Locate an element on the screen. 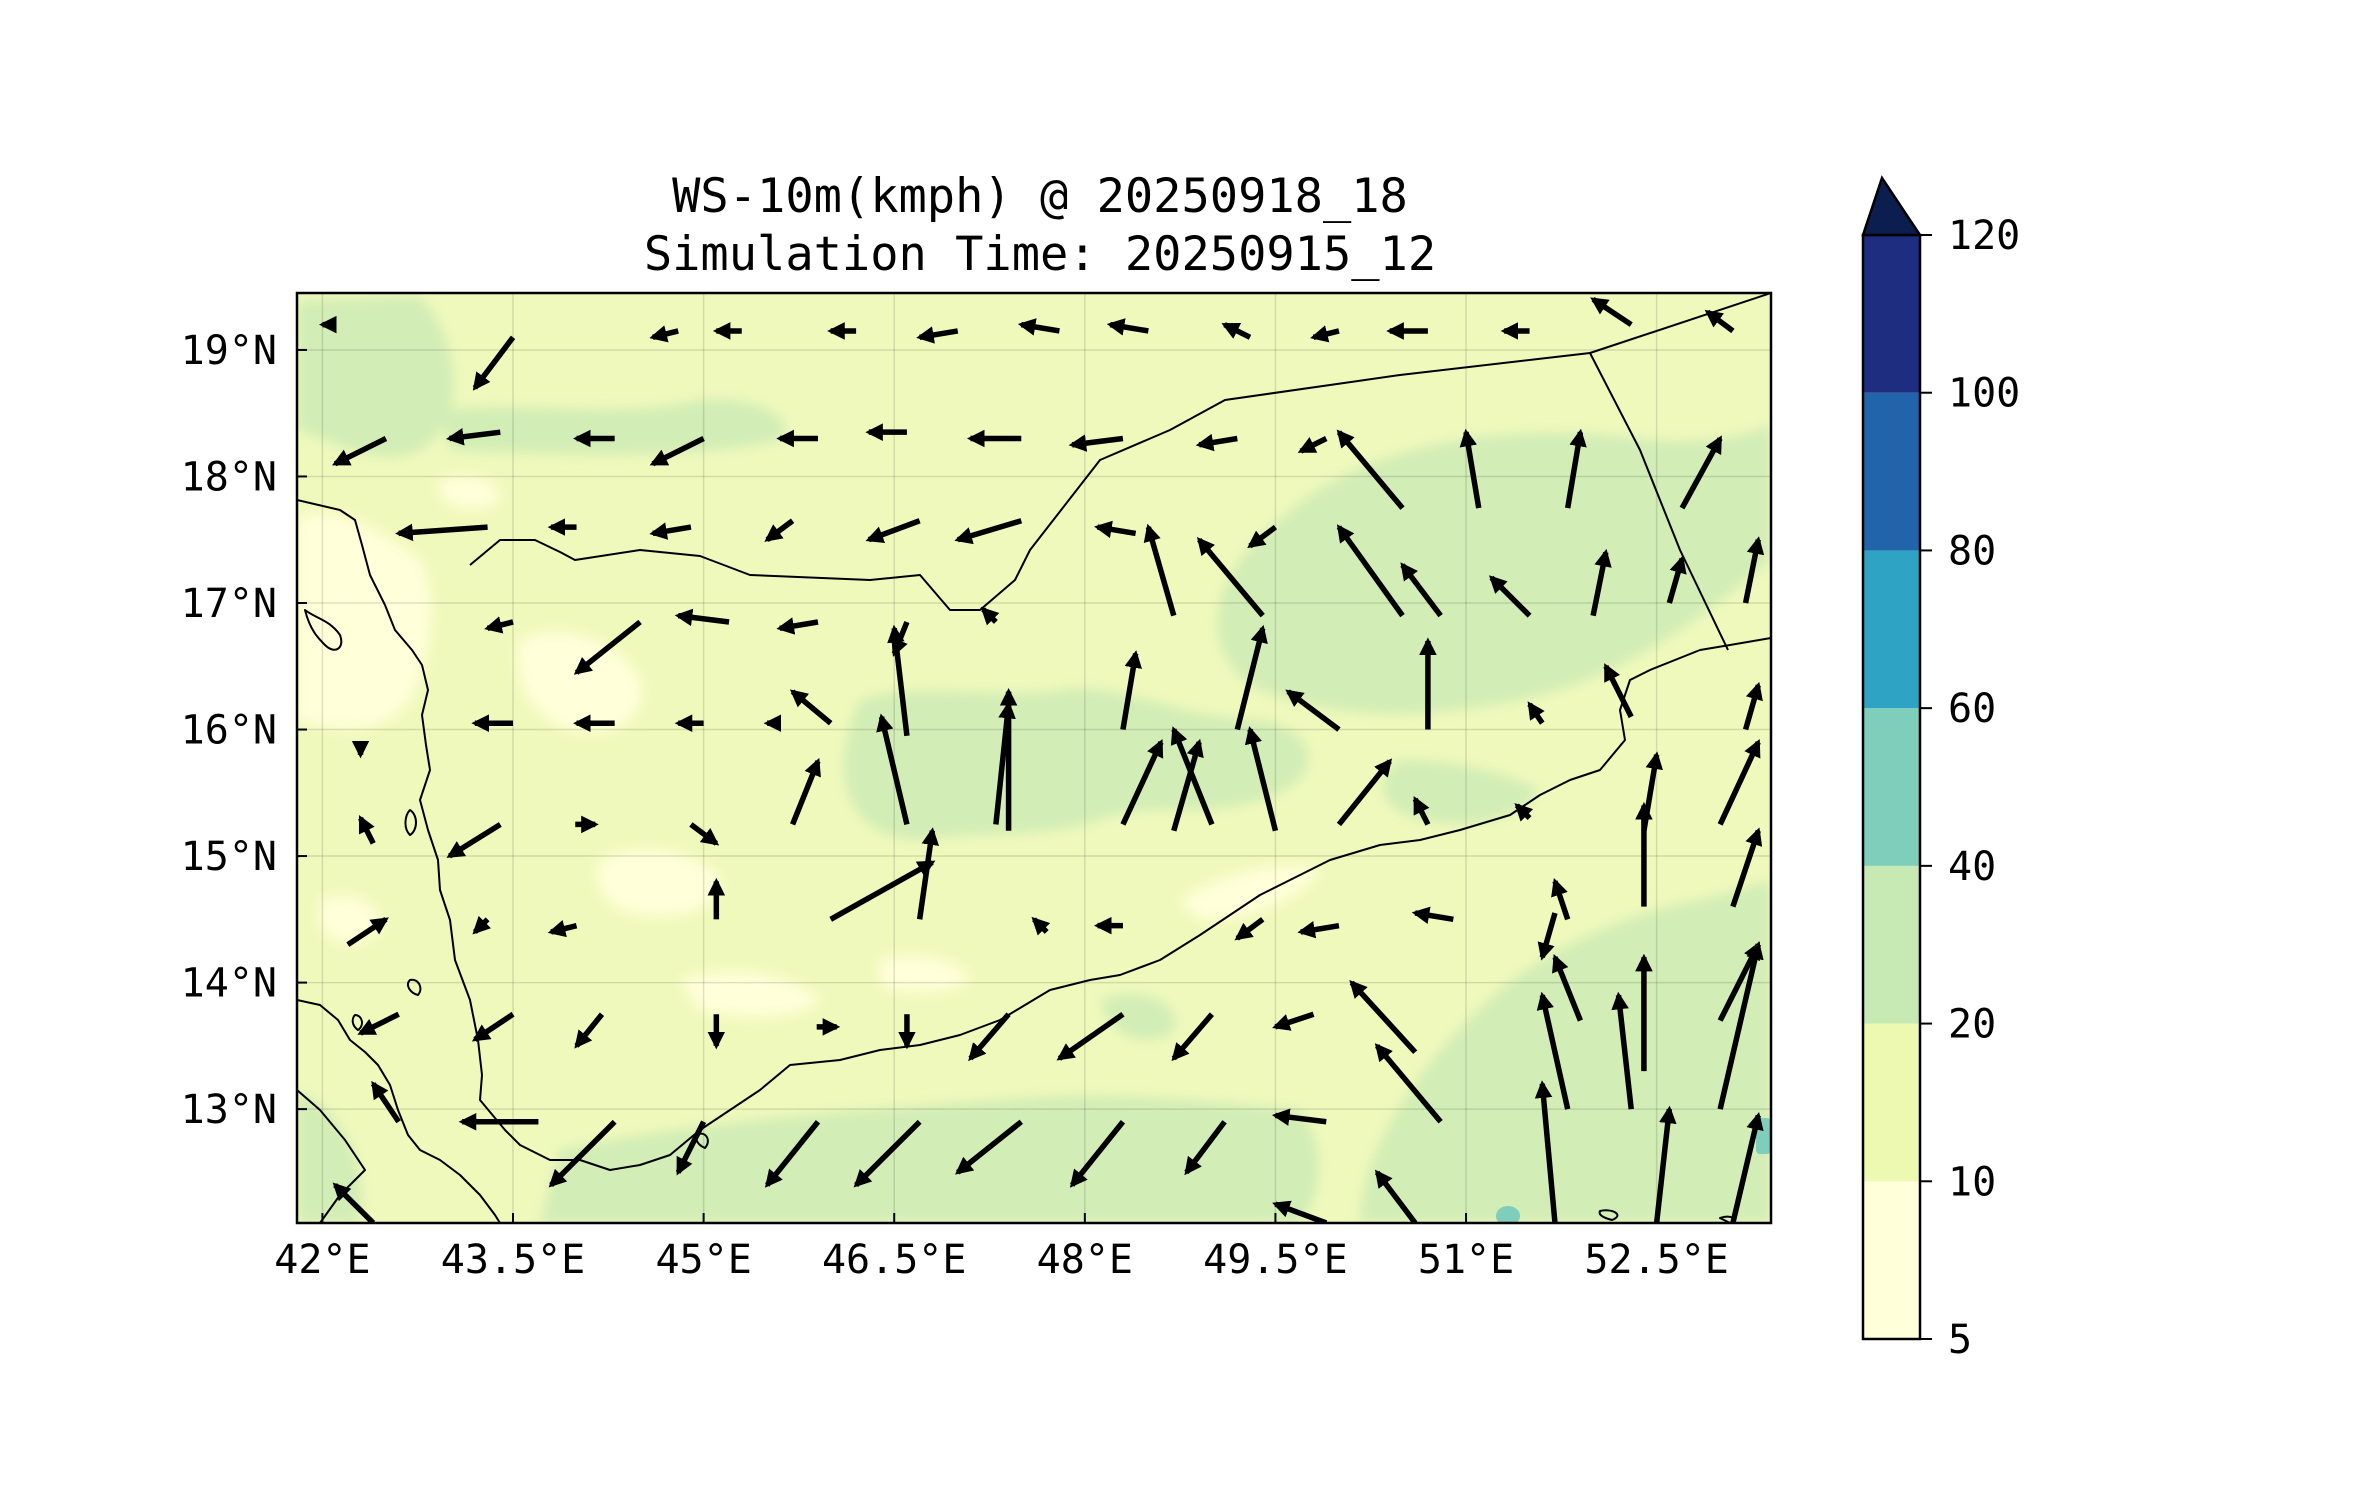  x-tick-label: 51°E is located at coordinates (1466, 1260).